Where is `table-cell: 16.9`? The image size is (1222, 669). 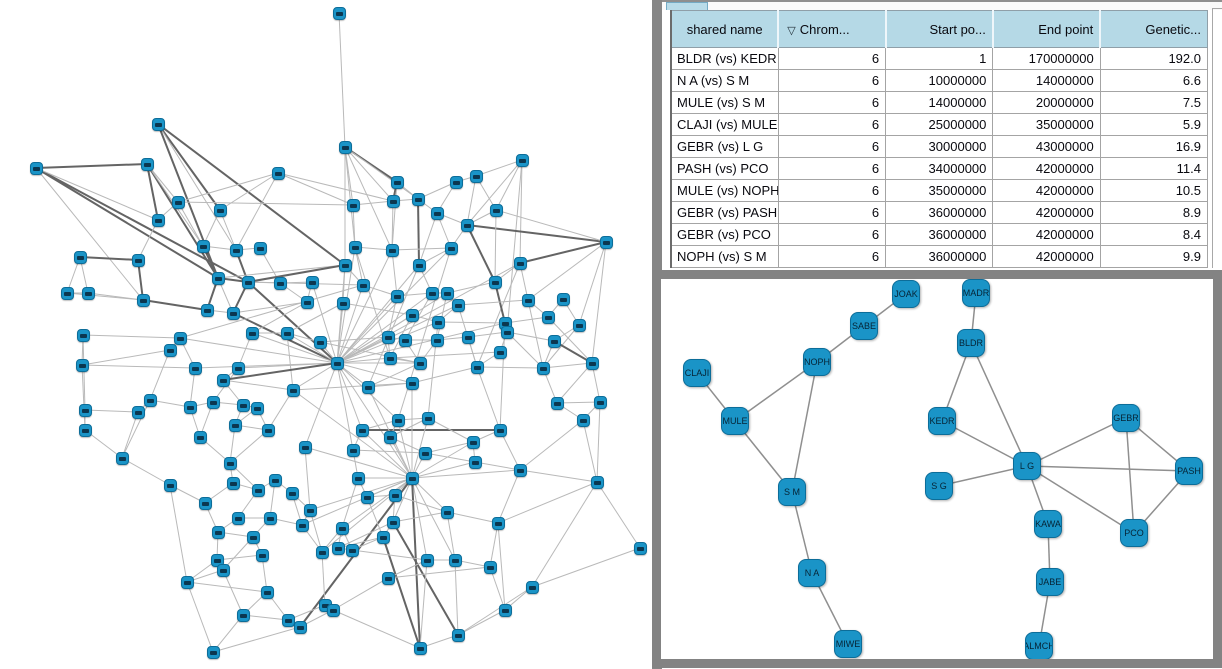
table-cell: 16.9 is located at coordinates (1154, 146).